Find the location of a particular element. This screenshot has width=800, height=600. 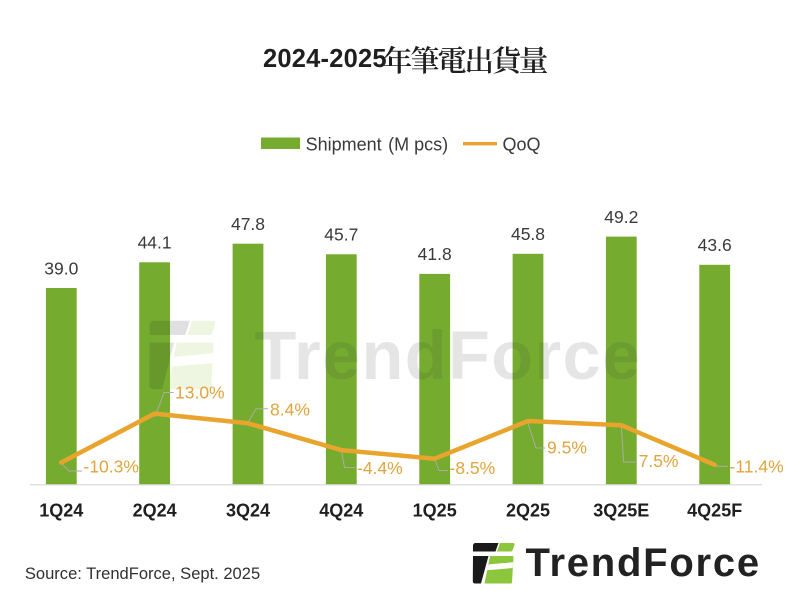

svg-text: 2Q24 is located at coordinates (155, 511).